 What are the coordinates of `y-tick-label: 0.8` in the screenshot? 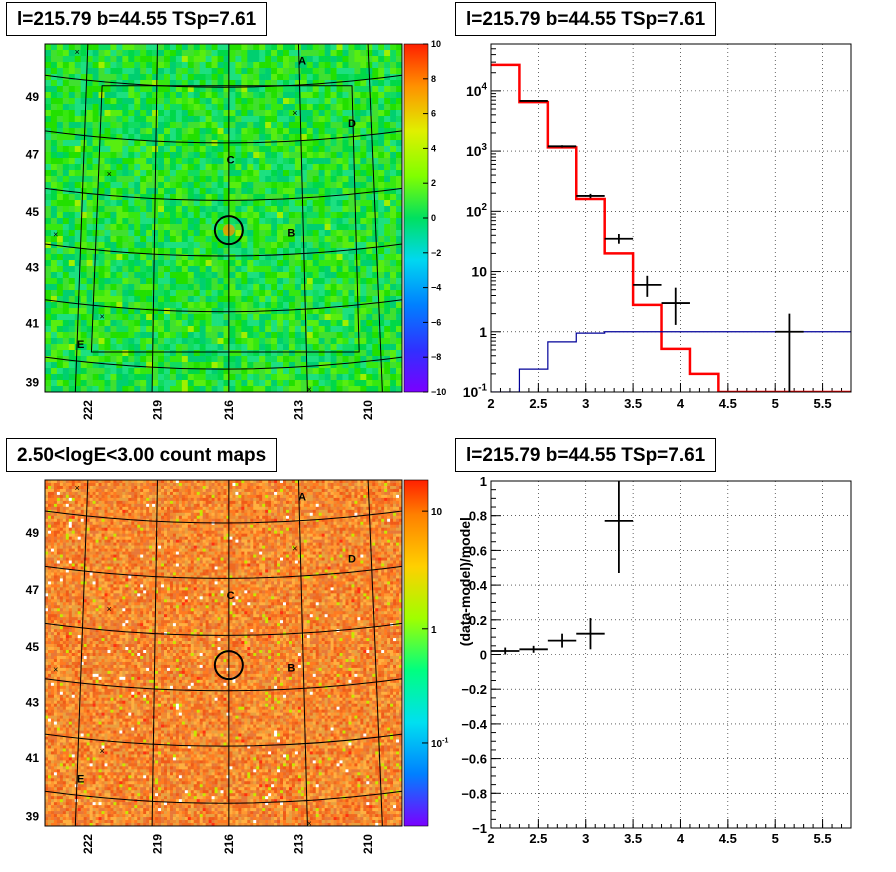 It's located at (478, 516).